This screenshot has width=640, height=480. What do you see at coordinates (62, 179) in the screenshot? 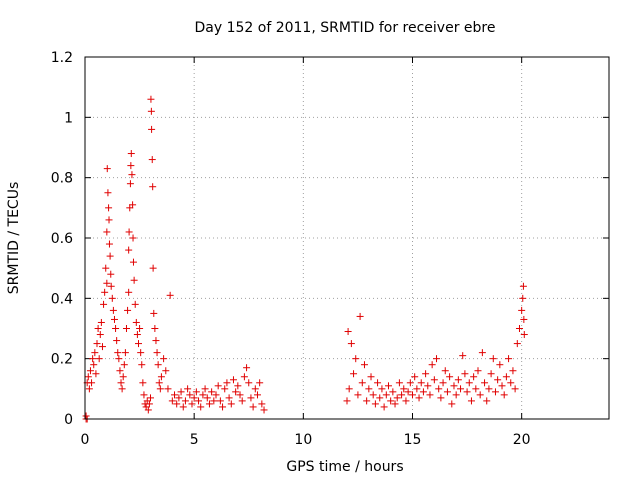
I see `y-tick-label: 0.8` at bounding box center [62, 179].